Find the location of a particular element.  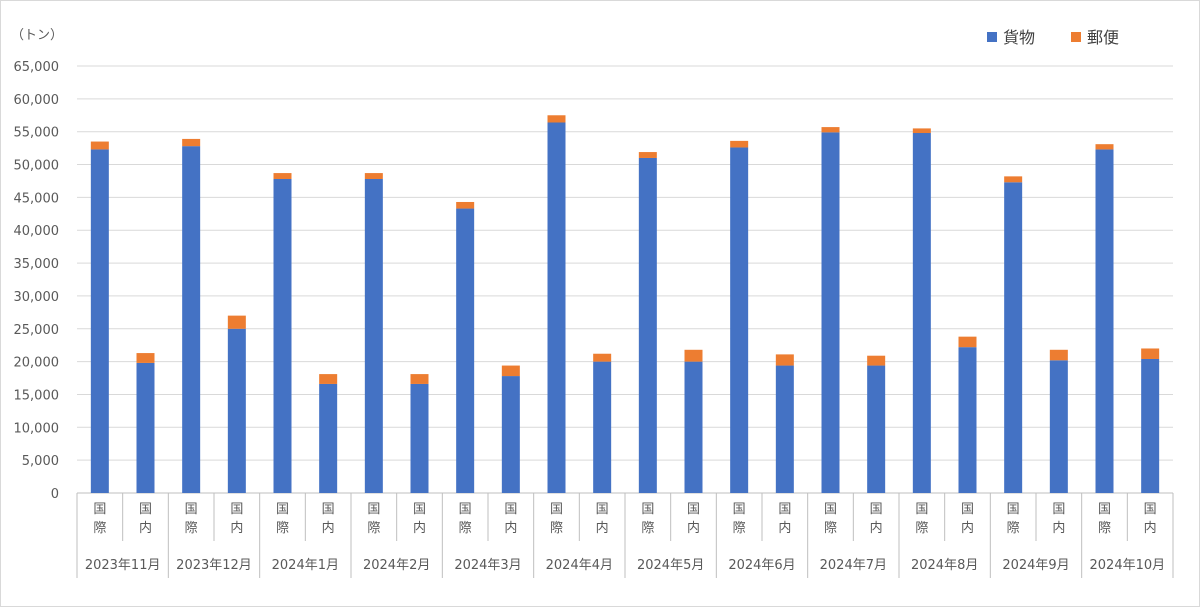

y-tick-label: 15,000 is located at coordinates (37, 395).